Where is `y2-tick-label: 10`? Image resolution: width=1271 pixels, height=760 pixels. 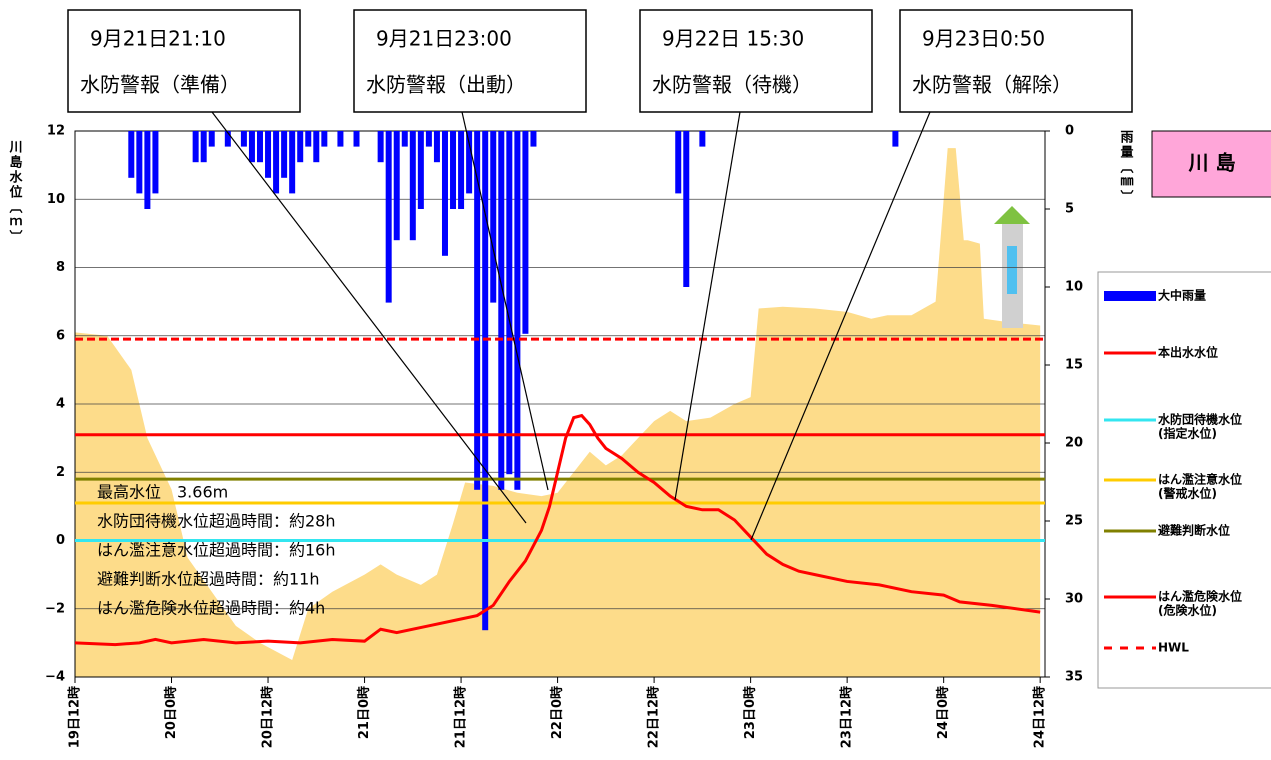 y2-tick-label: 10 is located at coordinates (1074, 287).